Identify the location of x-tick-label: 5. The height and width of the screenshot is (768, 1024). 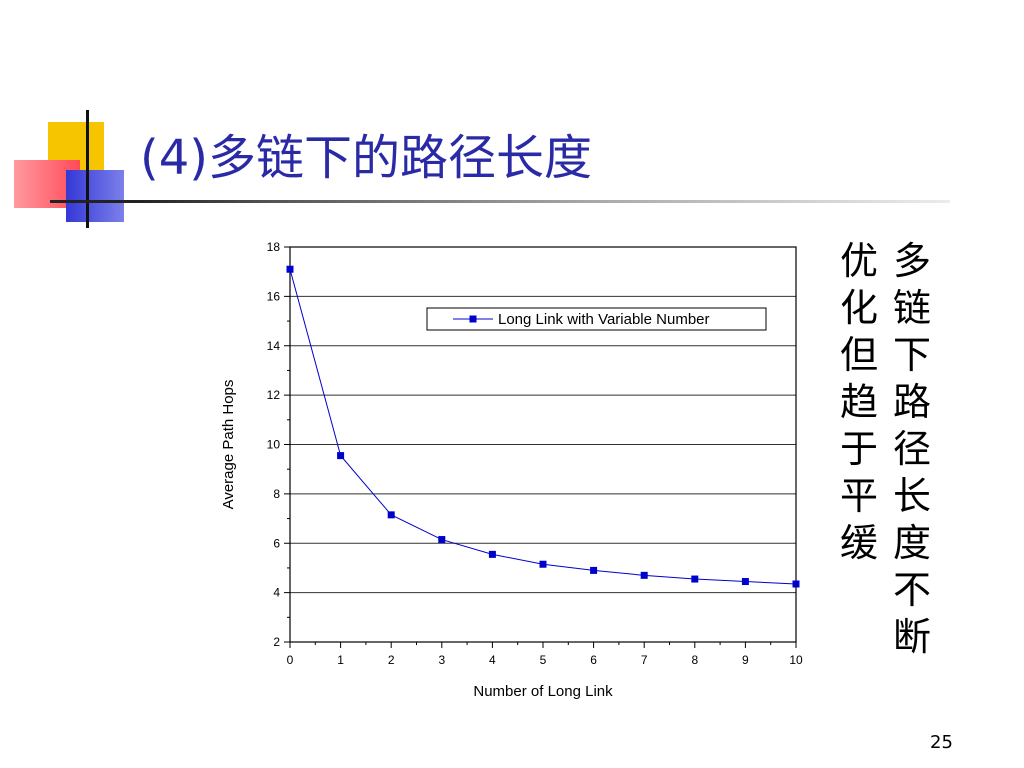
(543, 660).